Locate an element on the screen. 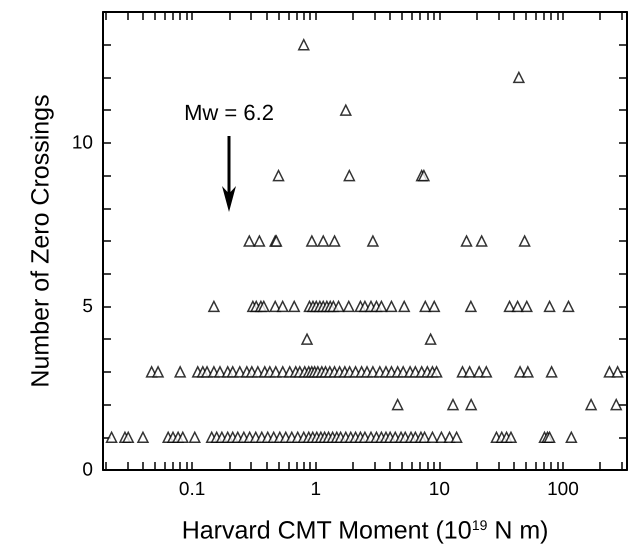 The width and height of the screenshot is (635, 555). y-tick-label: 5 is located at coordinates (87, 306).